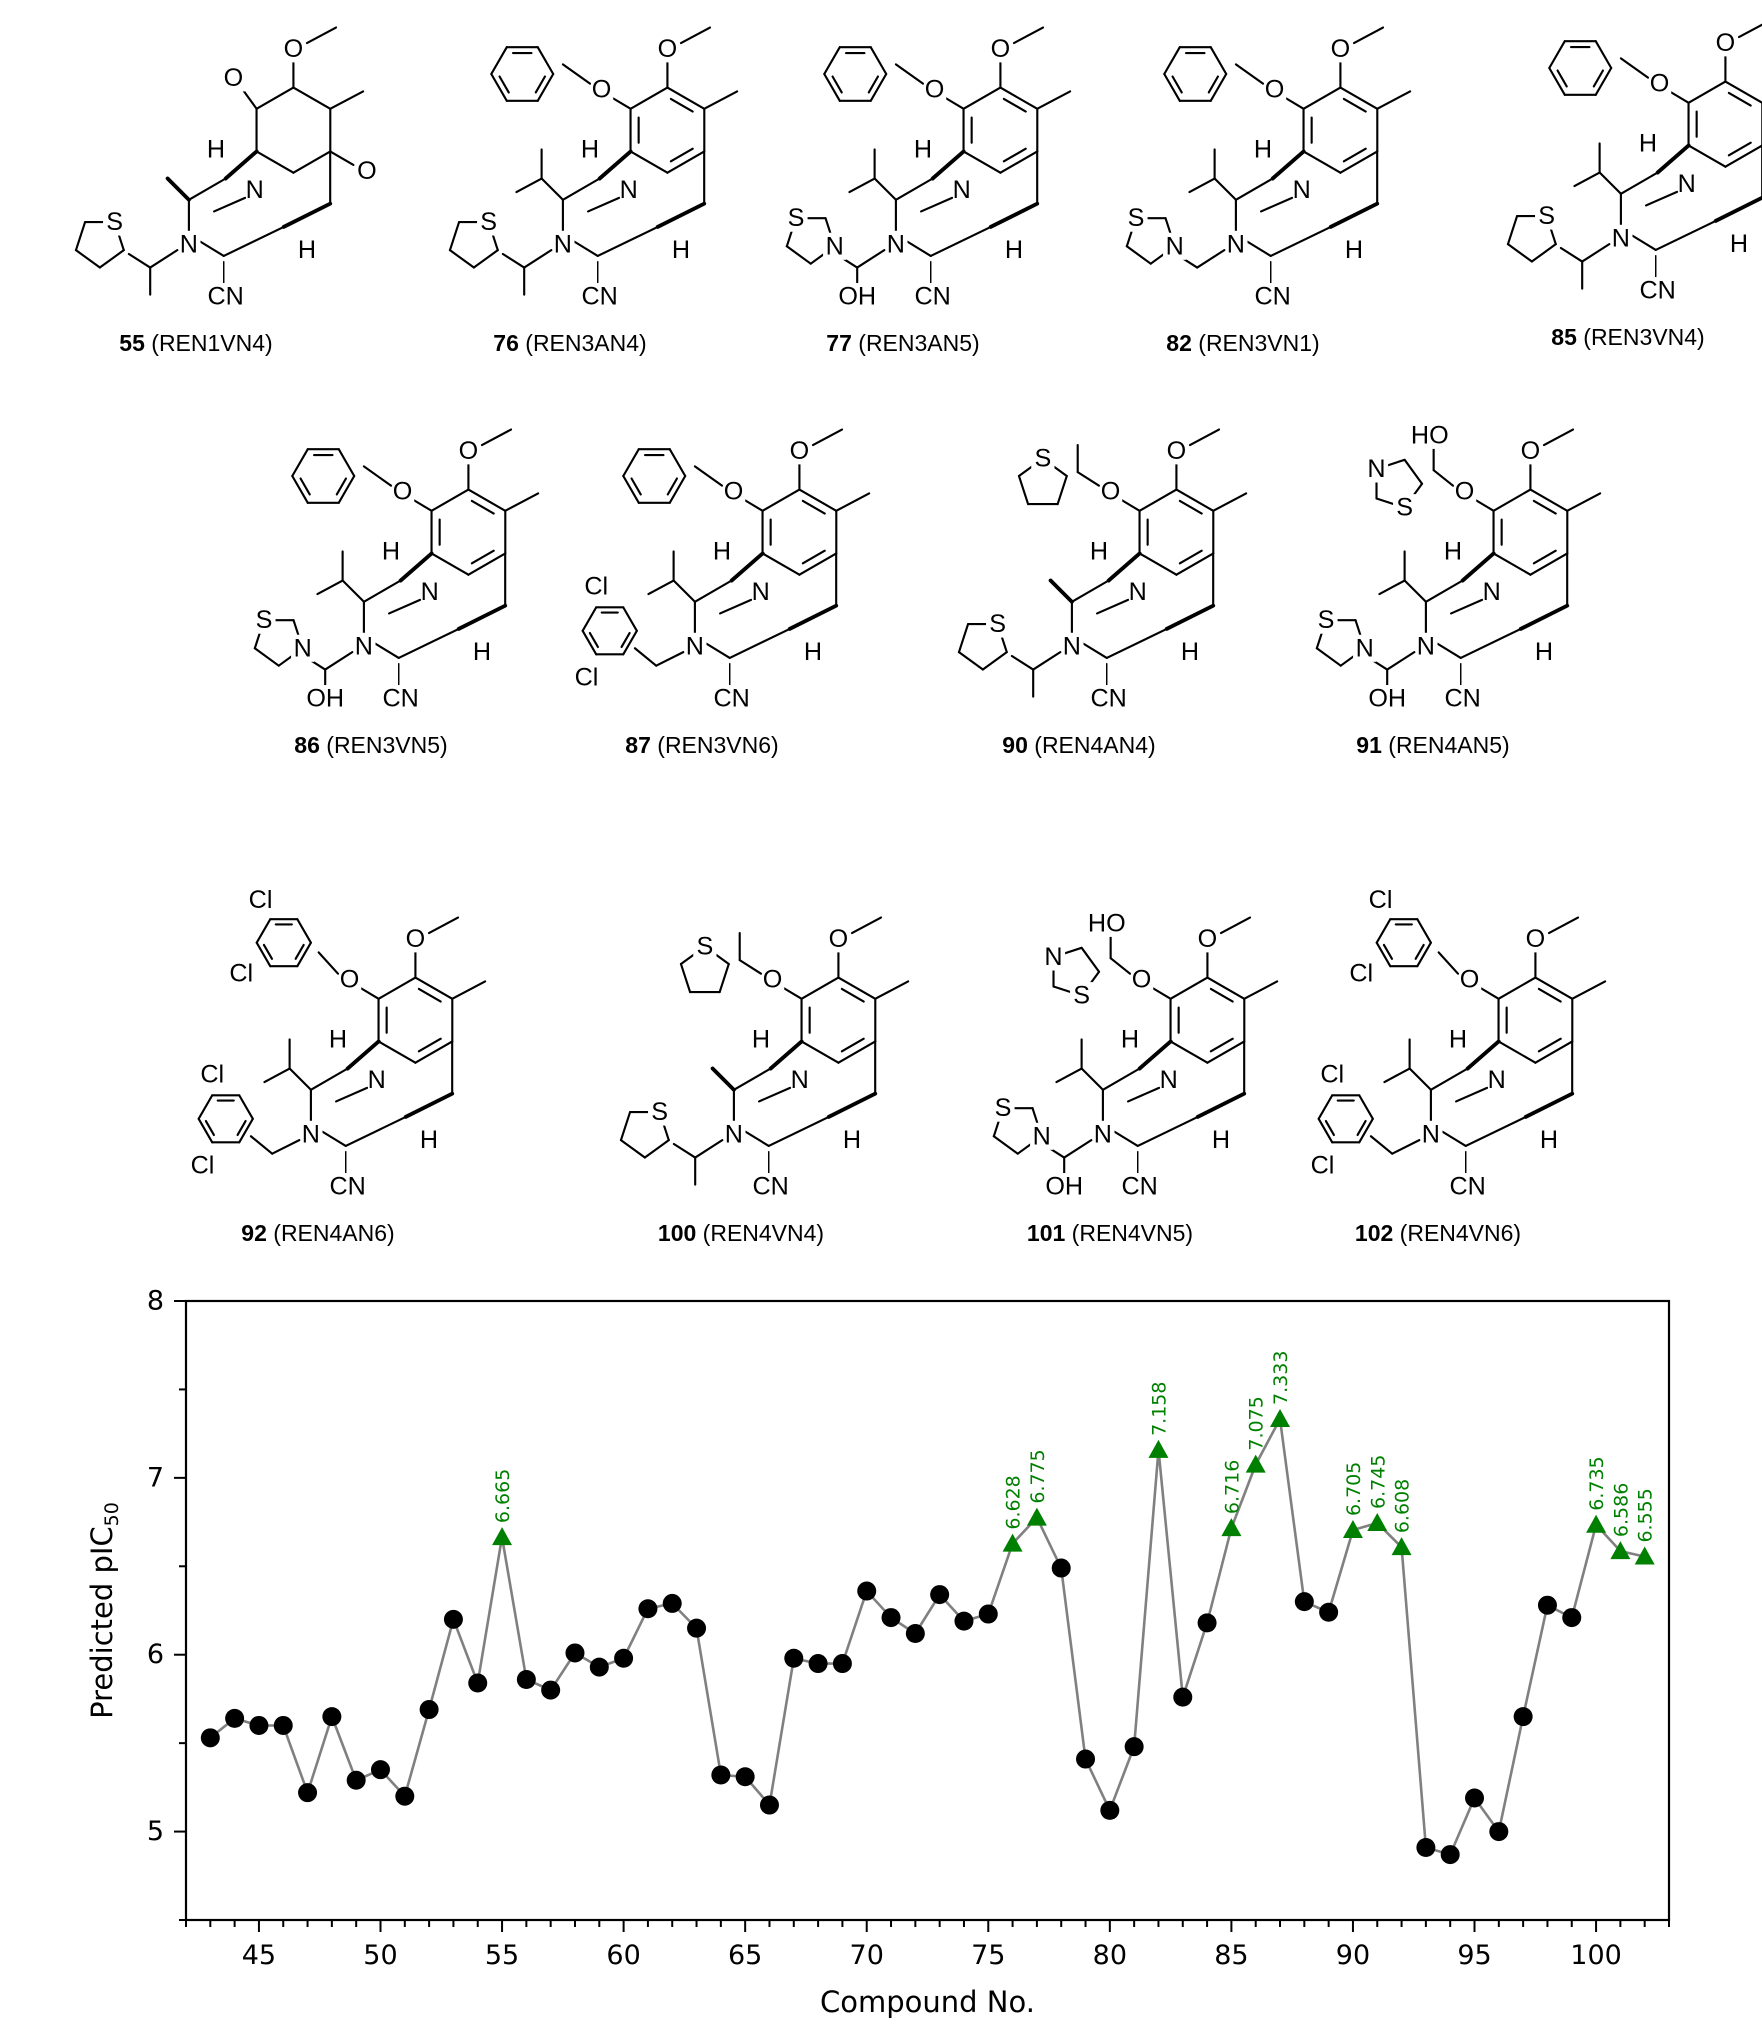 Image resolution: width=1762 pixels, height=2025 pixels. Describe the element at coordinates (1445, 745) in the screenshot. I see `compound-code: (REN4AN5)` at that location.